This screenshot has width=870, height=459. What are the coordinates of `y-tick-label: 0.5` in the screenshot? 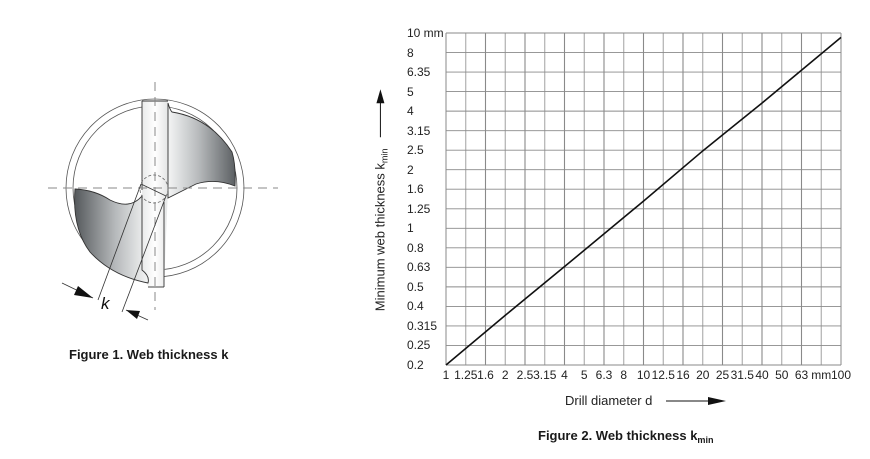 It's located at (415, 286).